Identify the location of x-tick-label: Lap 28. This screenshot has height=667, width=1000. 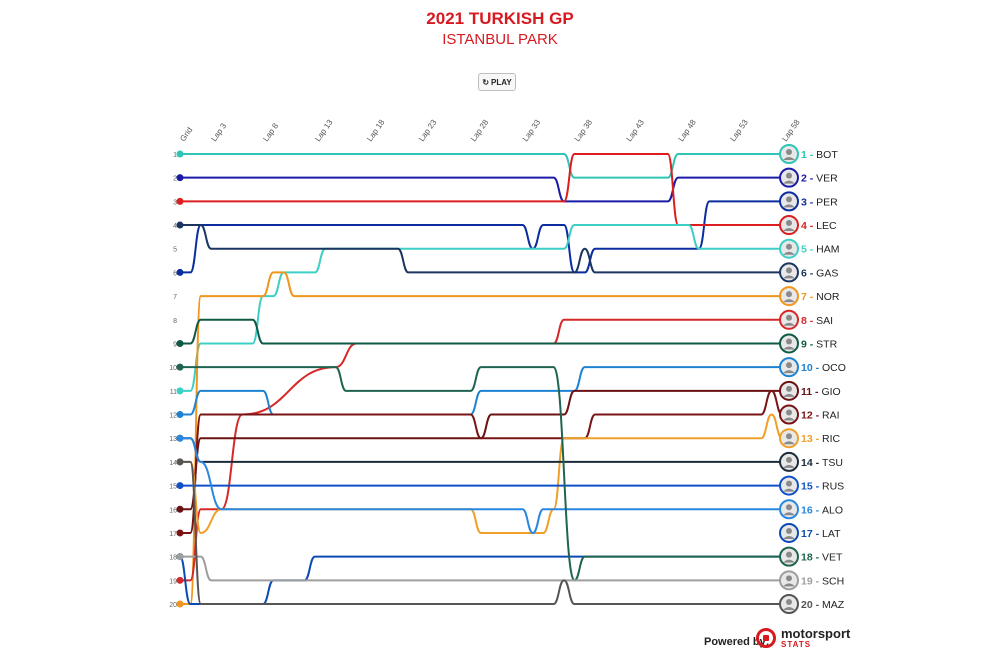
(480, 130).